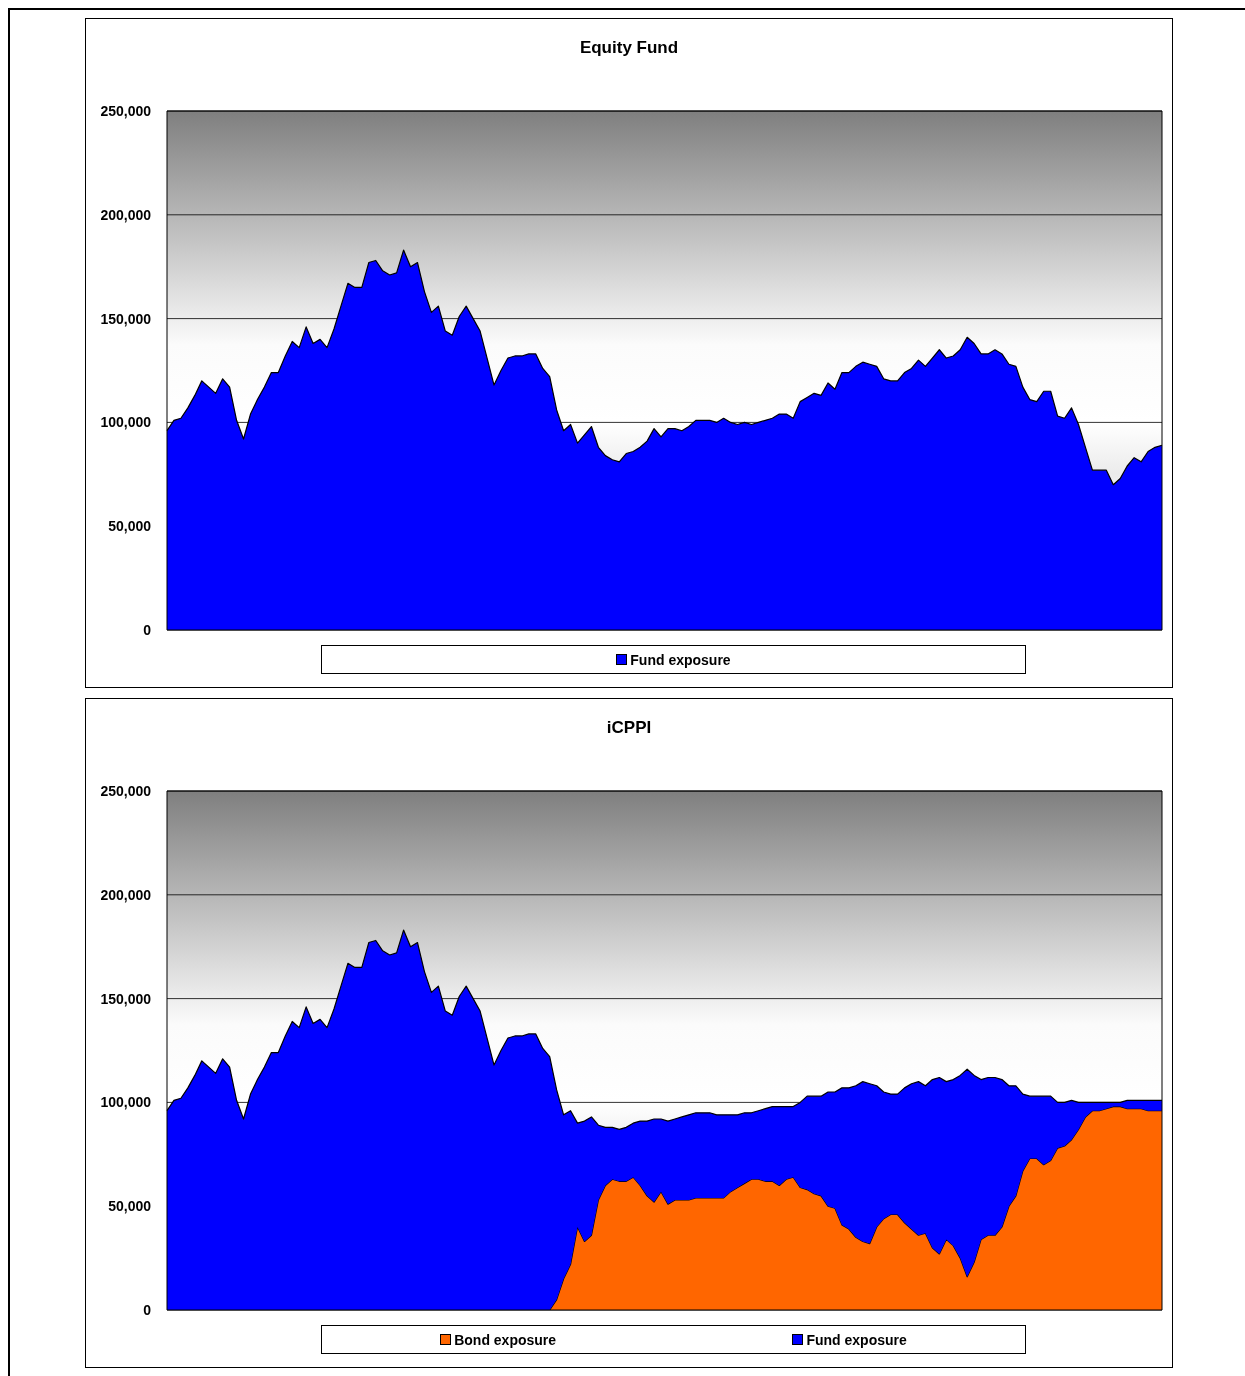  What do you see at coordinates (629, 728) in the screenshot?
I see `chart-title: iCPPI` at bounding box center [629, 728].